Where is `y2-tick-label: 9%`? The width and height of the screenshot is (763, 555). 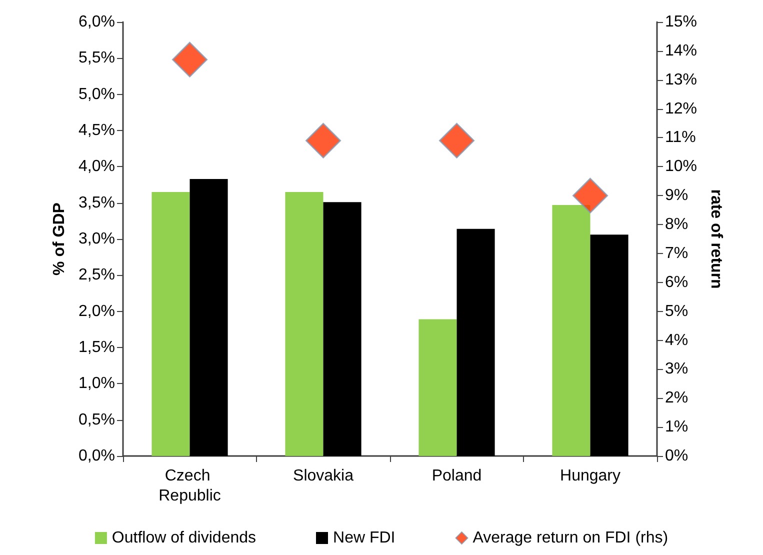
y2-tick-label: 9% is located at coordinates (676, 195).